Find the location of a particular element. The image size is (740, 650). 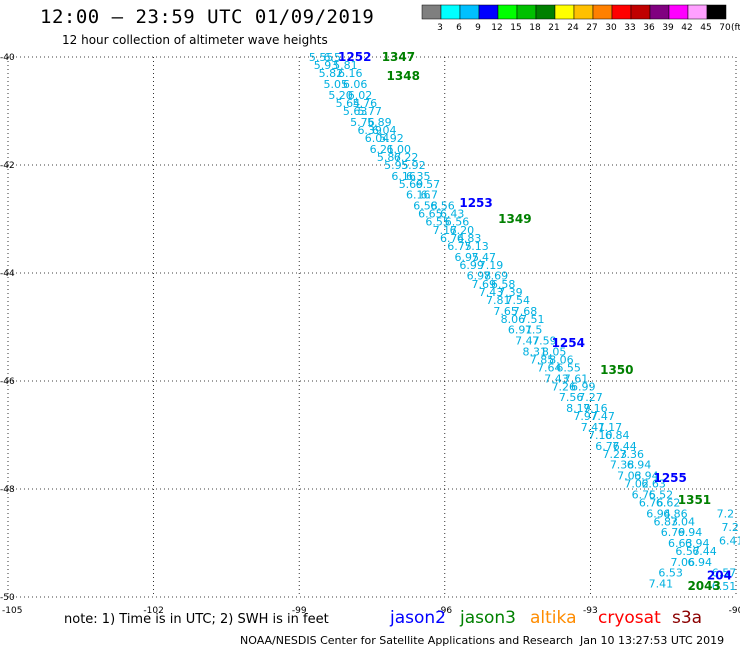

satellite-jason2: jason2 is located at coordinates (418, 618).